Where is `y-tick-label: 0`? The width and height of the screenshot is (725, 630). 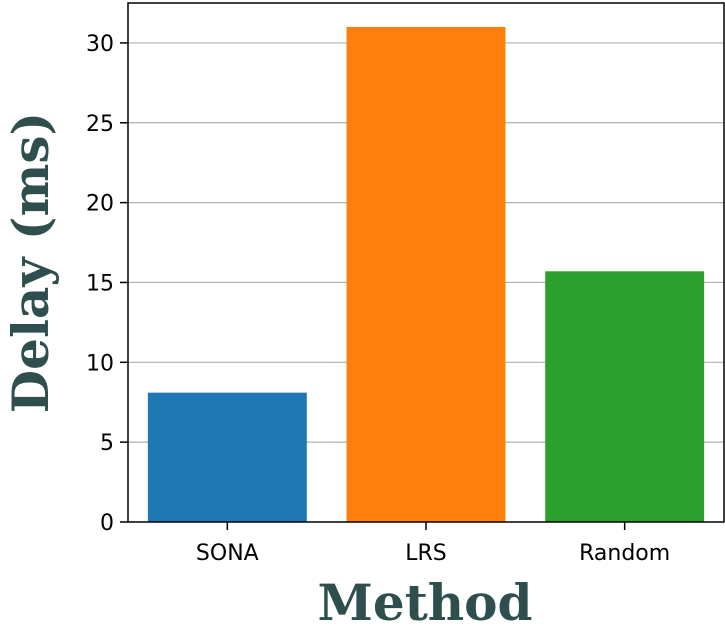 y-tick-label: 0 is located at coordinates (107, 523).